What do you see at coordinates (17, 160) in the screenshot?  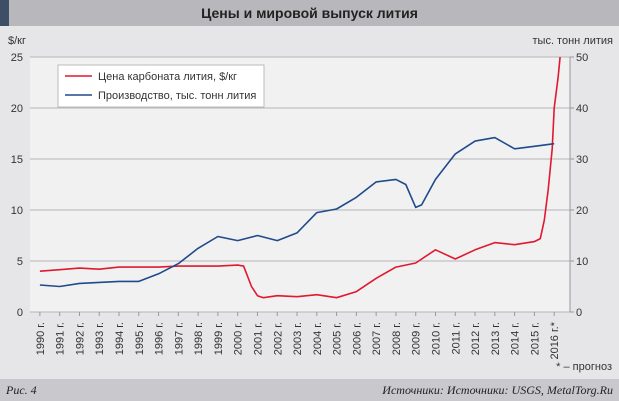 I see `y-tick-label: 15` at bounding box center [17, 160].